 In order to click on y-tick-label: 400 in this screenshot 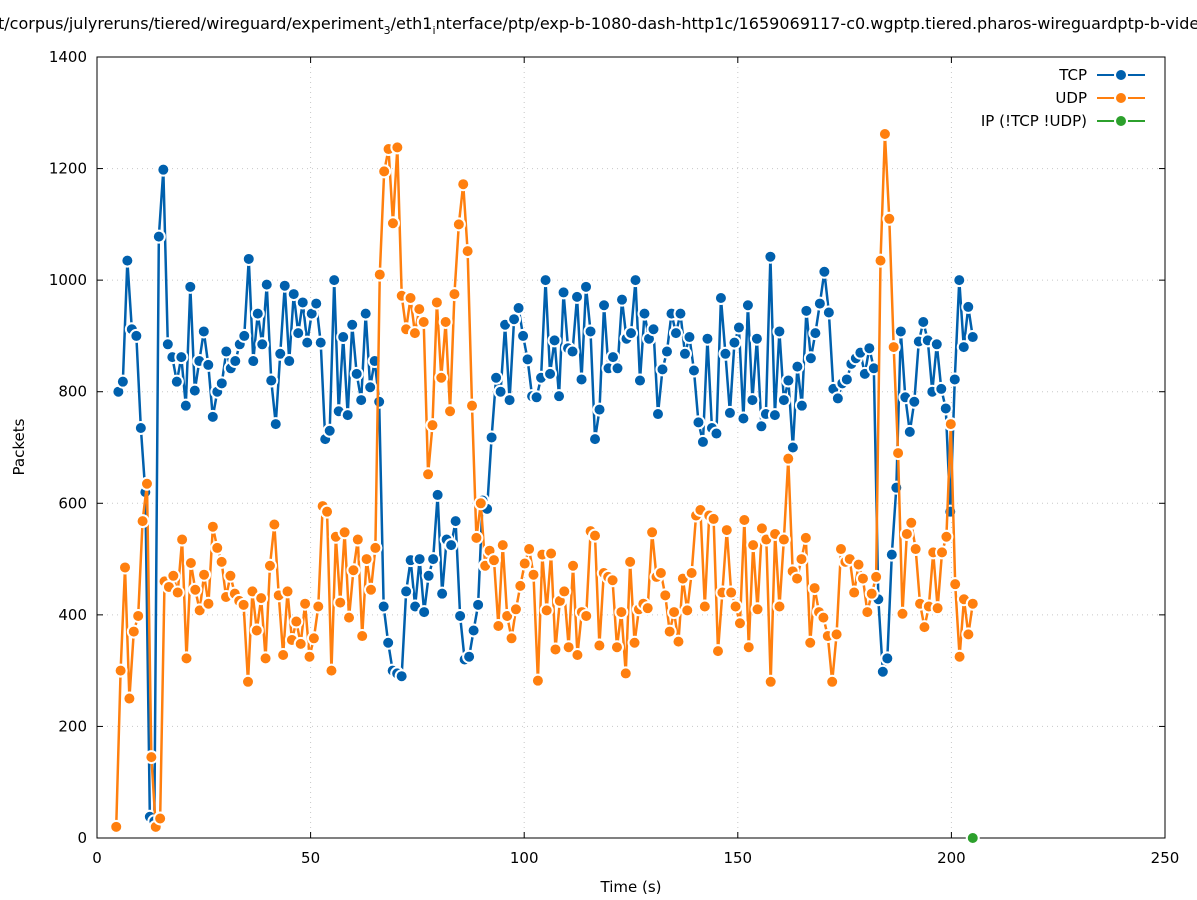, I will do `click(72, 615)`.